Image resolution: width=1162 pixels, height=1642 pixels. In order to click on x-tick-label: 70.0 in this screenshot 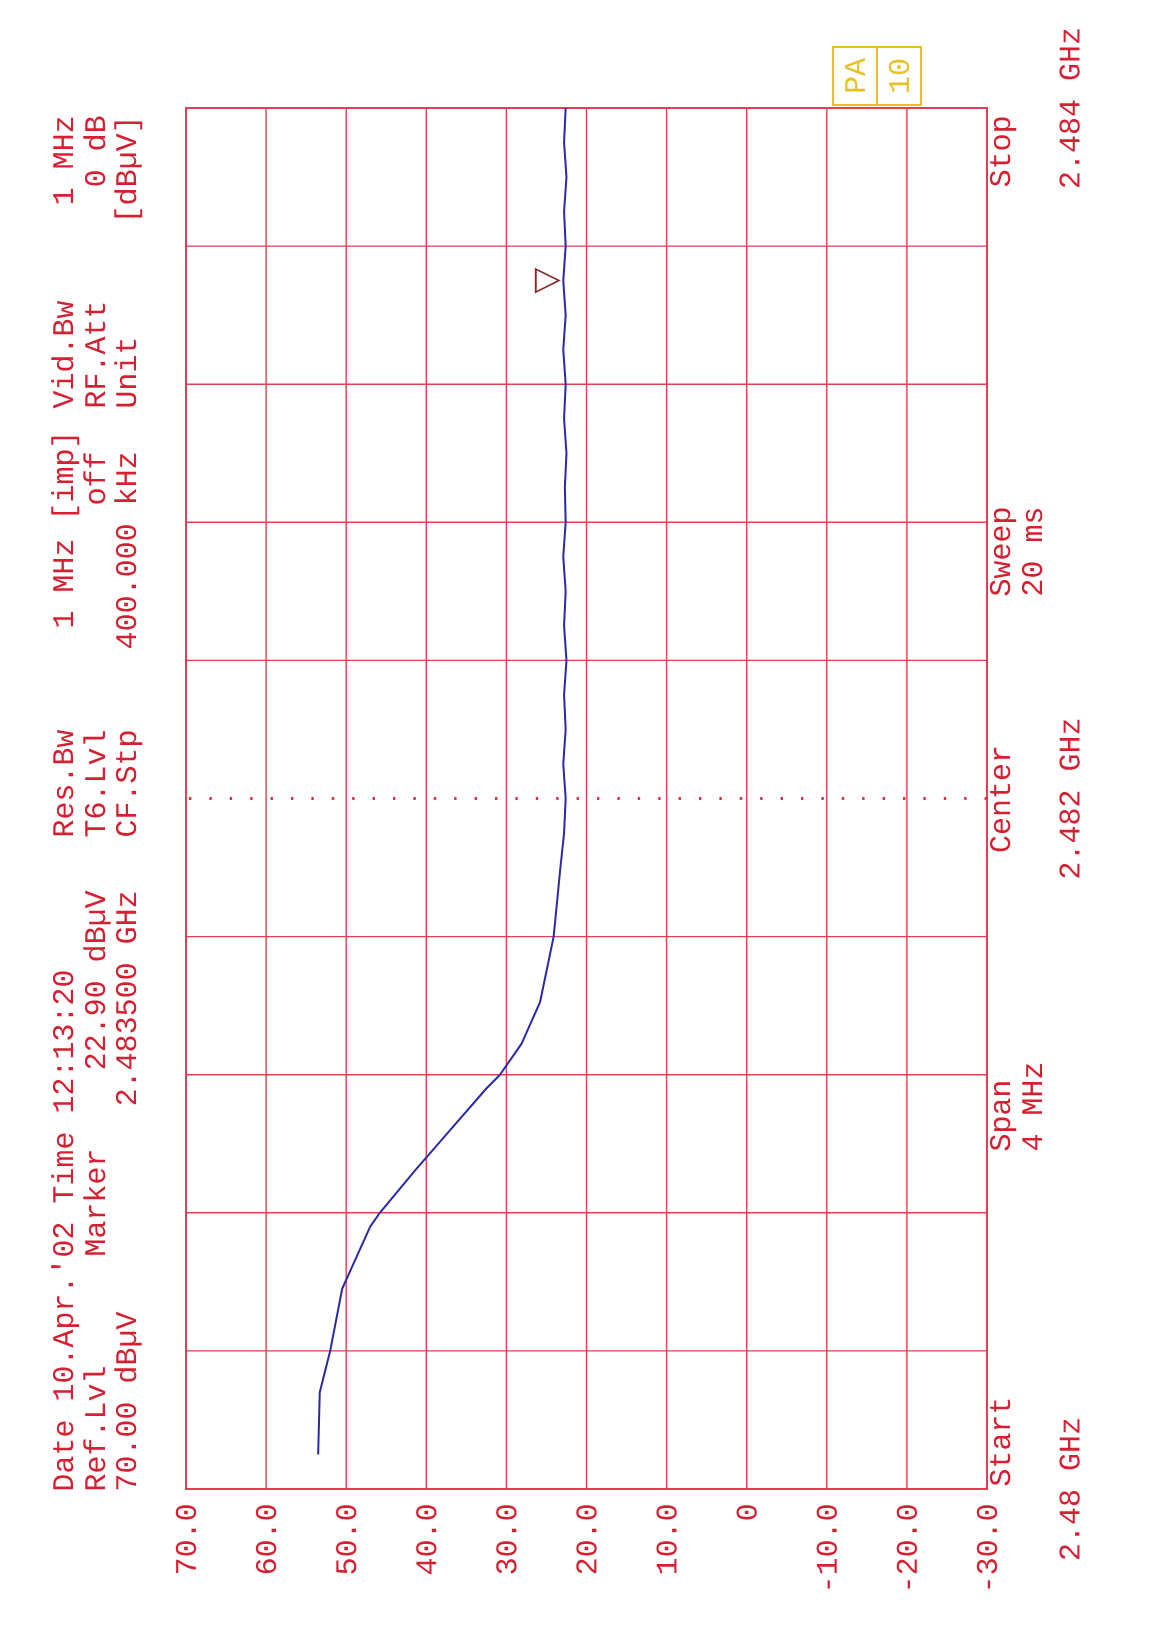, I will do `click(186, 1539)`.